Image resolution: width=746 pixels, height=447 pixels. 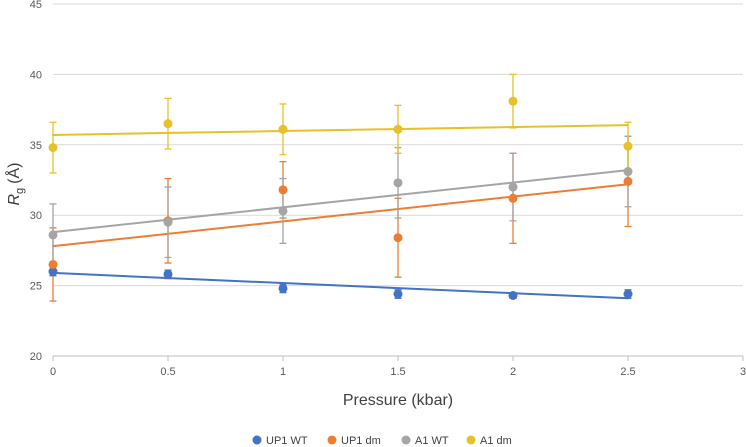 What do you see at coordinates (743, 372) in the screenshot?
I see `x-tick-label: 3` at bounding box center [743, 372].